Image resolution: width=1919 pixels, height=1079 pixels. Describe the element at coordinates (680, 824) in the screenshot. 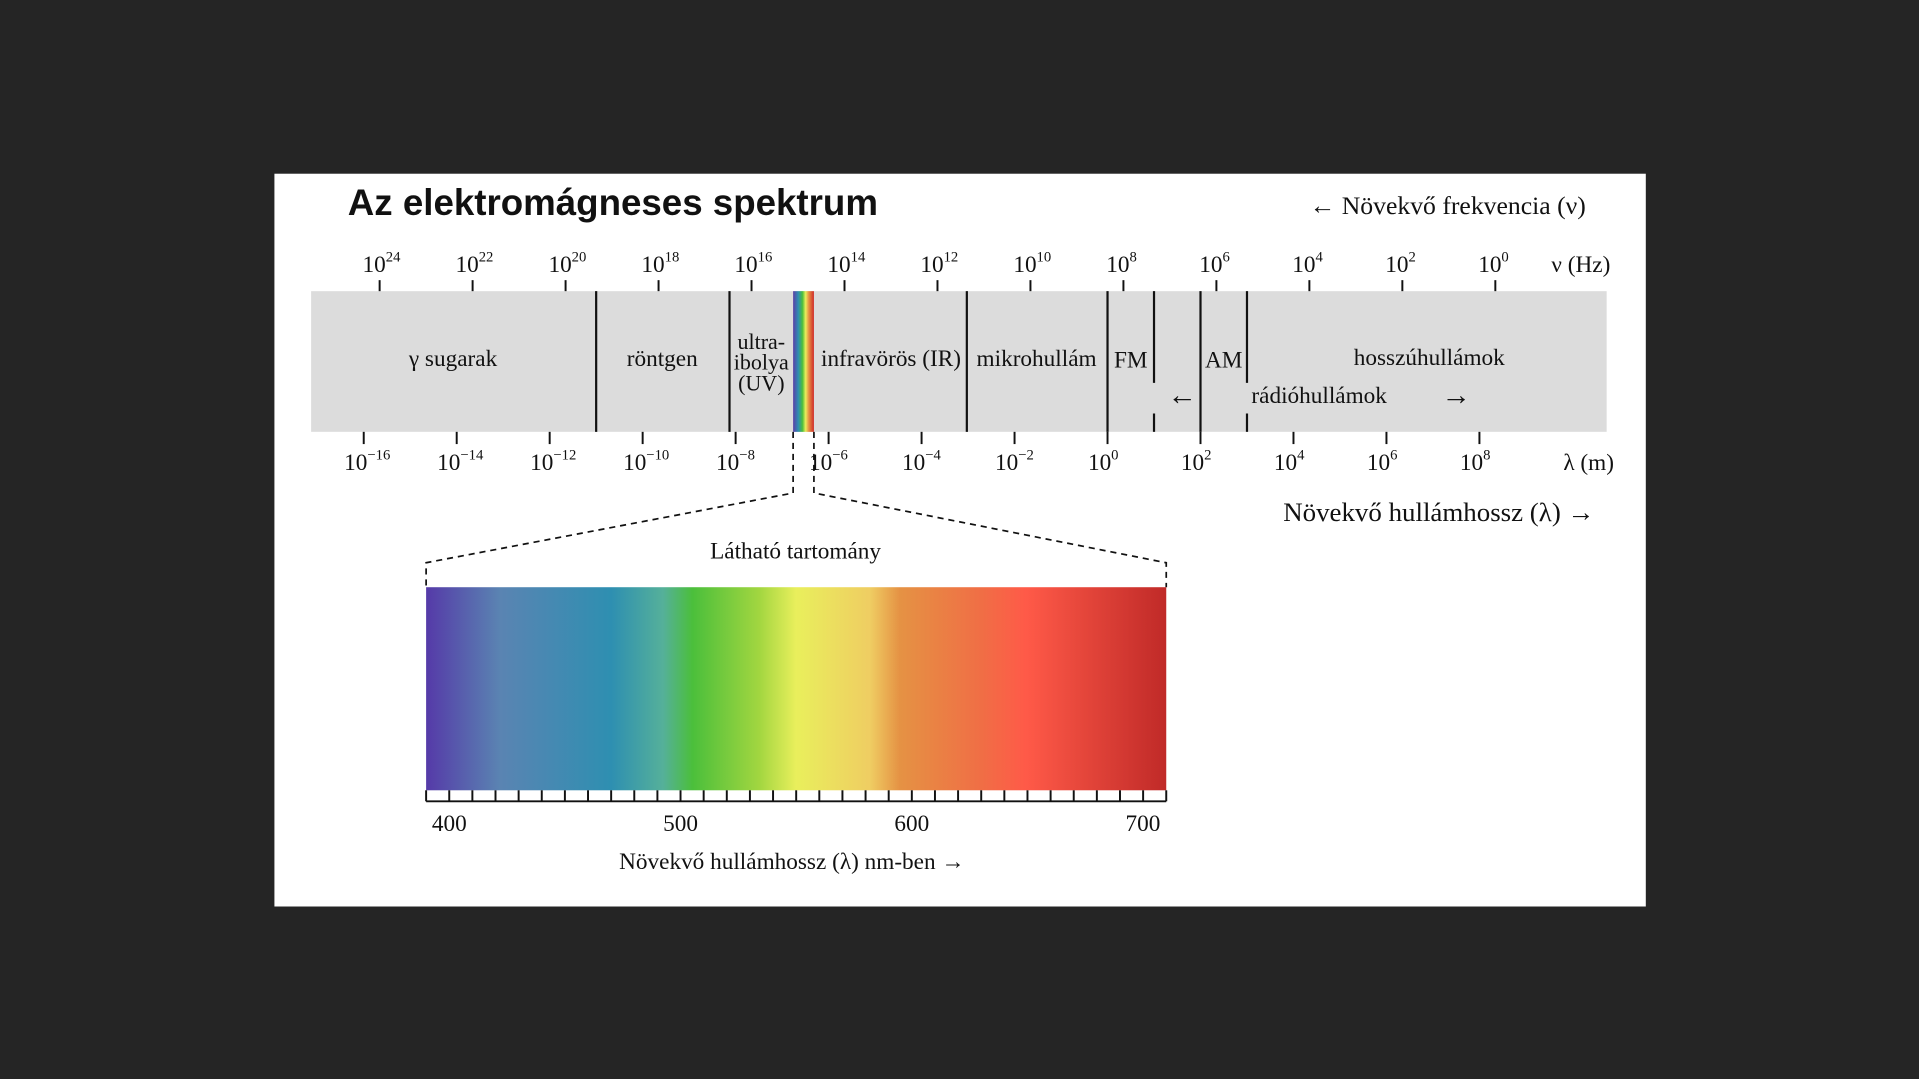

I see `ruler-label: 500` at that location.